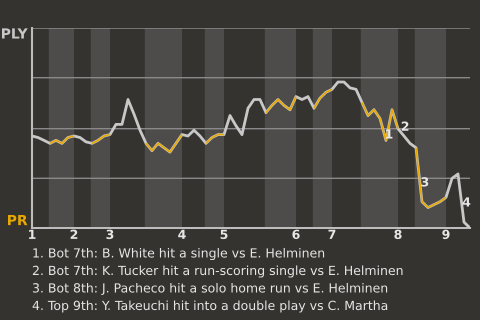 The image size is (480, 320). Describe the element at coordinates (424, 182) in the screenshot. I see `annotation: 3` at that location.